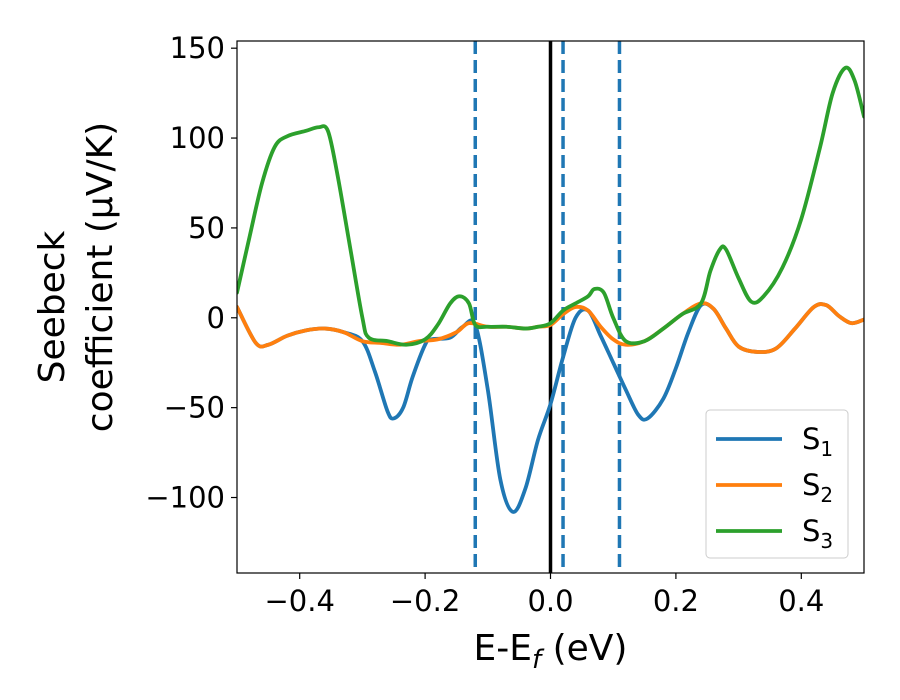 This screenshot has width=900, height=700. I want to click on vertical-marker-lines, so click(547, 307).